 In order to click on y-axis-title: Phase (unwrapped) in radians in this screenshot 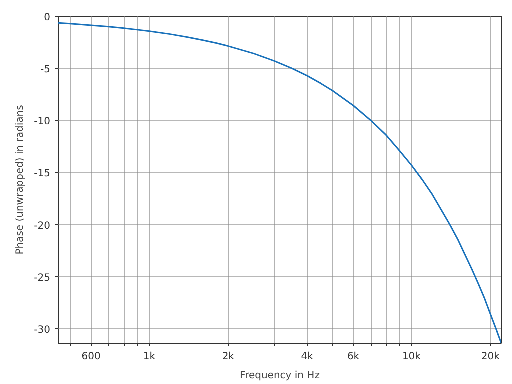, I will do `click(20, 180)`.